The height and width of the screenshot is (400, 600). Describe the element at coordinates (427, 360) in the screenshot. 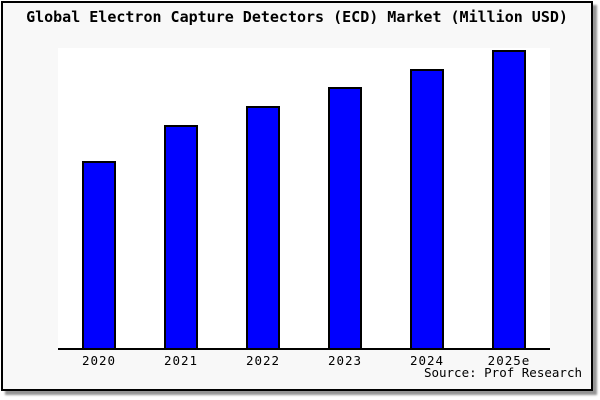

I see `x-tick-label-2024: 2024` at that location.